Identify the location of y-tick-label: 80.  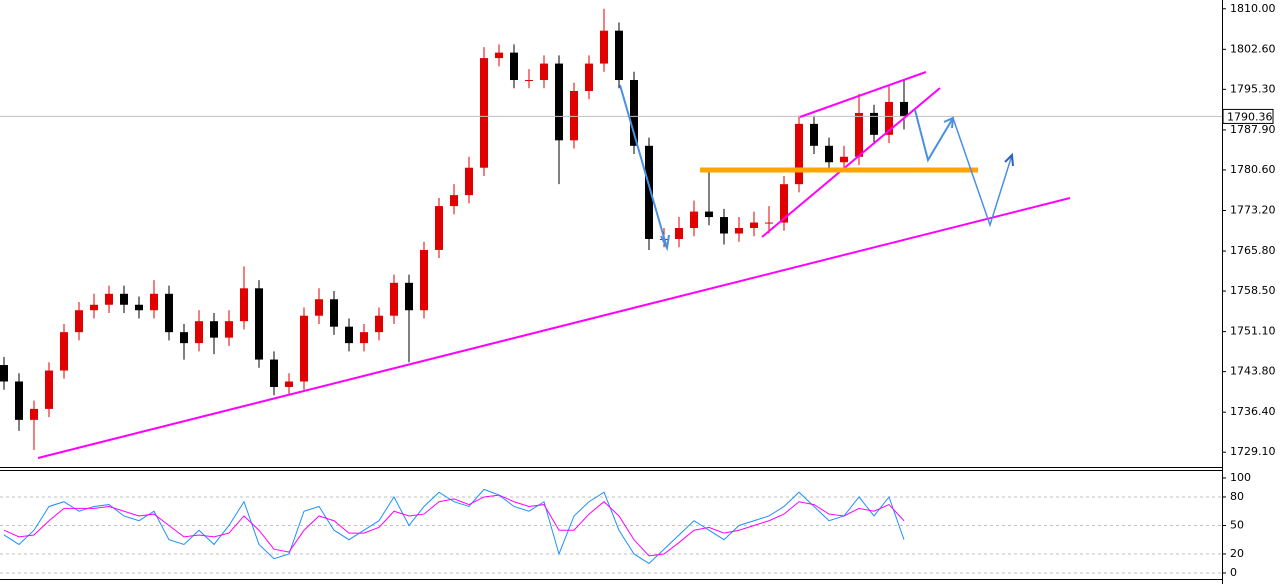
(1237, 496).